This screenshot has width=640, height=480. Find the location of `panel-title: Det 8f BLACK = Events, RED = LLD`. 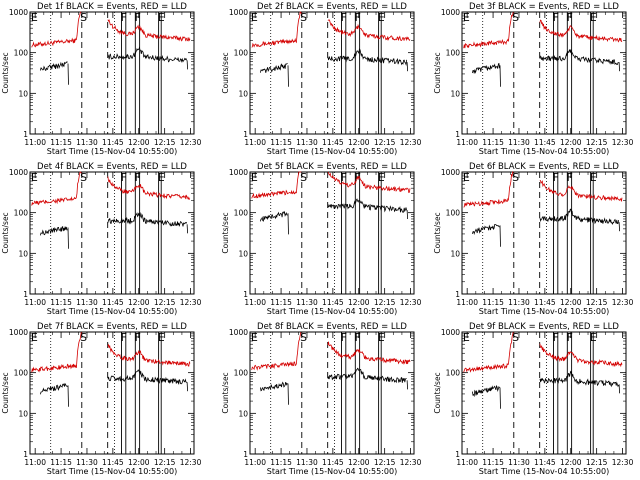

panel-title: Det 8f BLACK = Events, RED = LLD is located at coordinates (332, 327).